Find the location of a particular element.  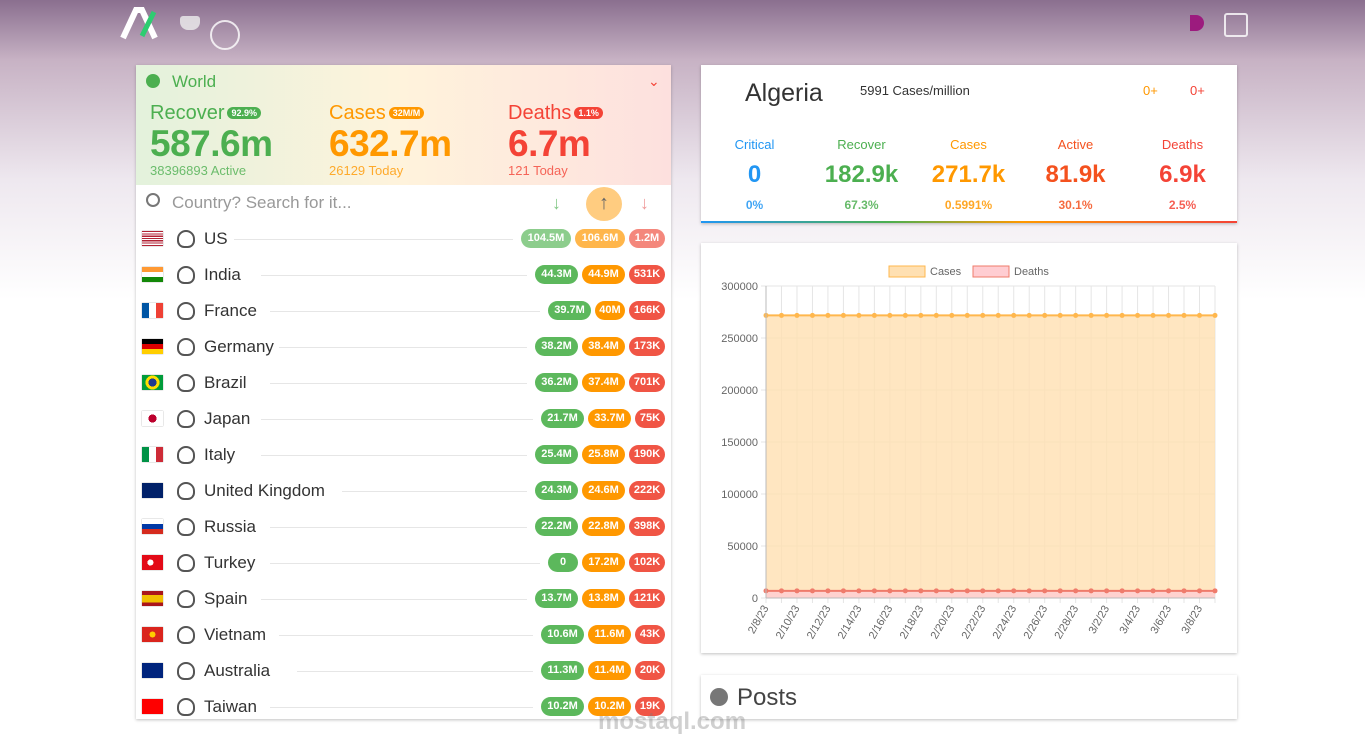

country-row: Russia 398K 22.8M 22.2M is located at coordinates (403, 527).